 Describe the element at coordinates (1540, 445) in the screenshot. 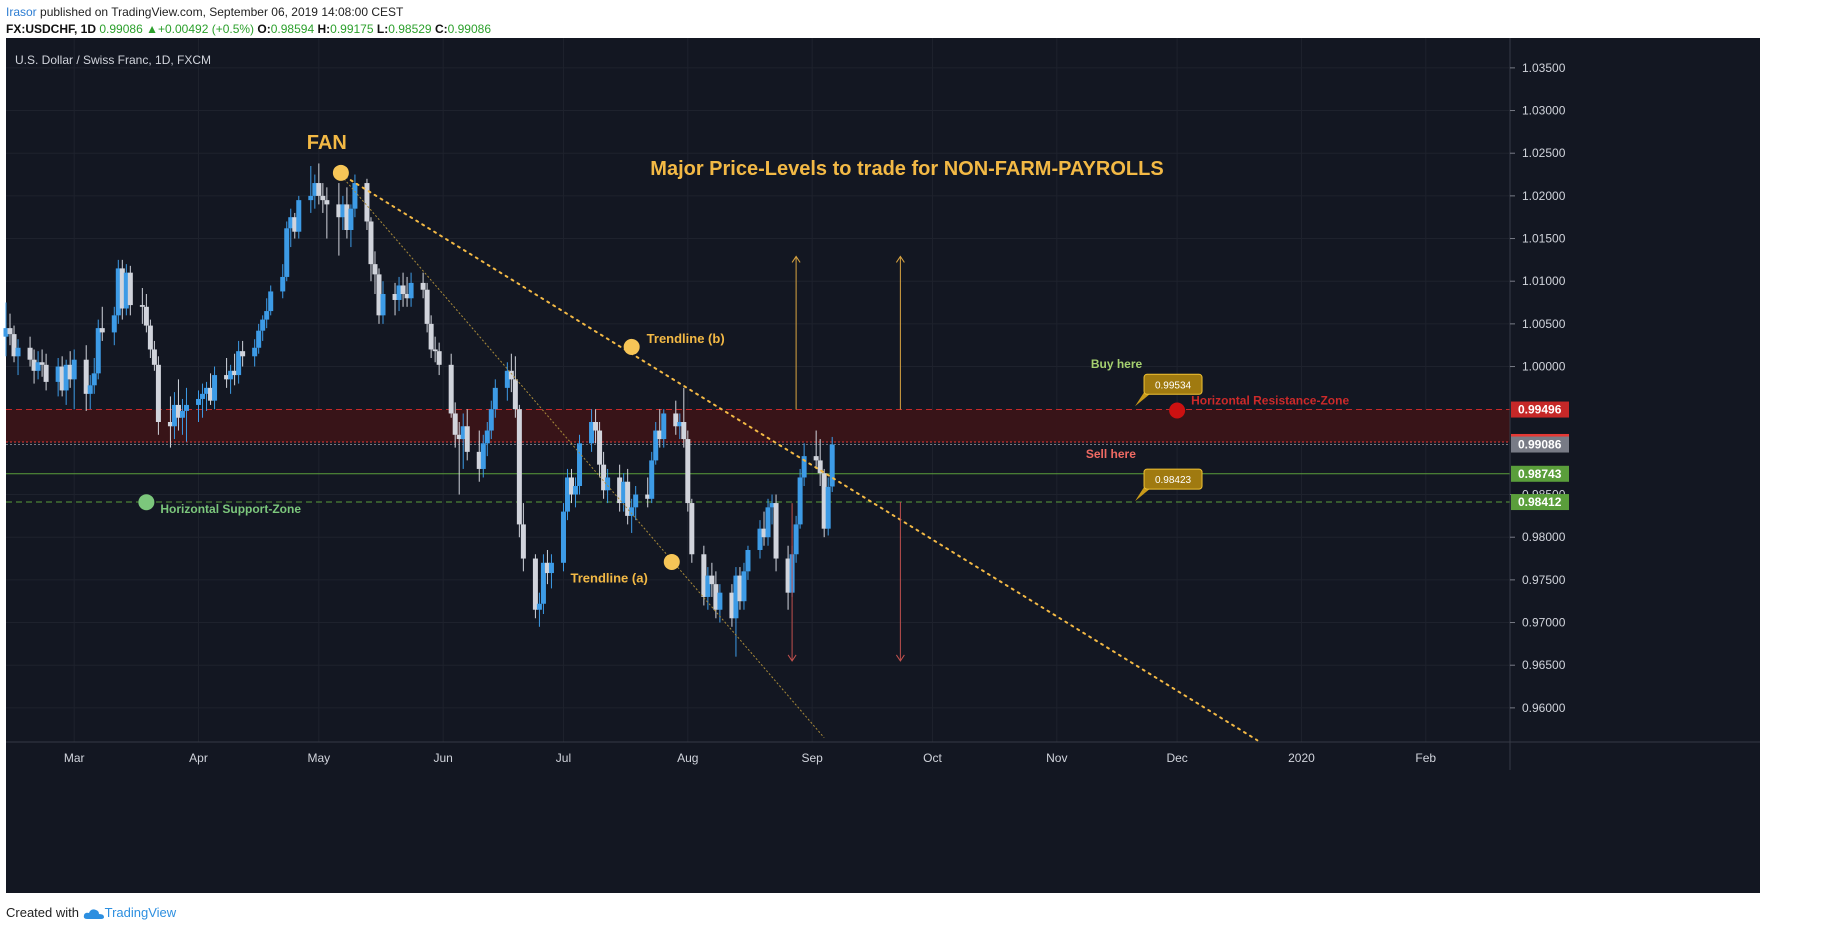

I see `price-tag-label: 0.99086` at that location.